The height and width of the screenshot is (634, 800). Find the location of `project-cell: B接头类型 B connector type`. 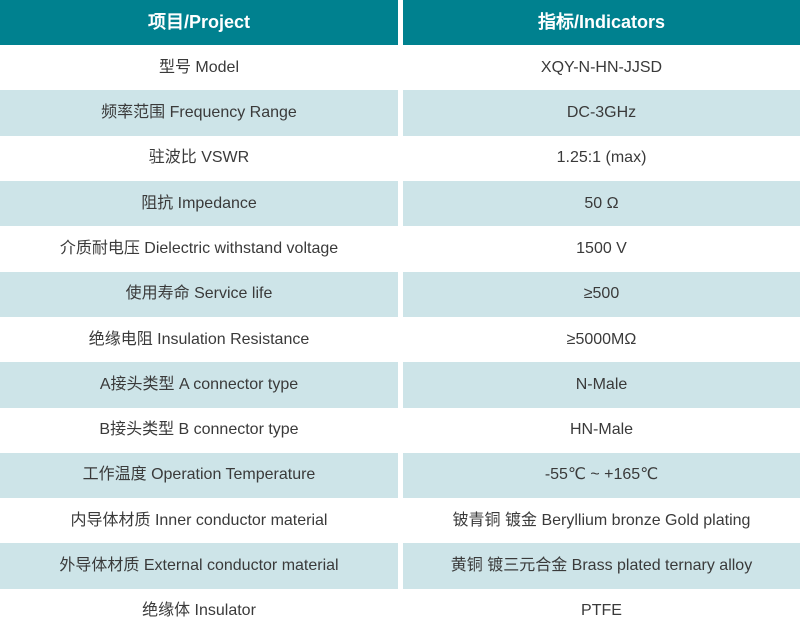

project-cell: B接头类型 B connector type is located at coordinates (199, 430).